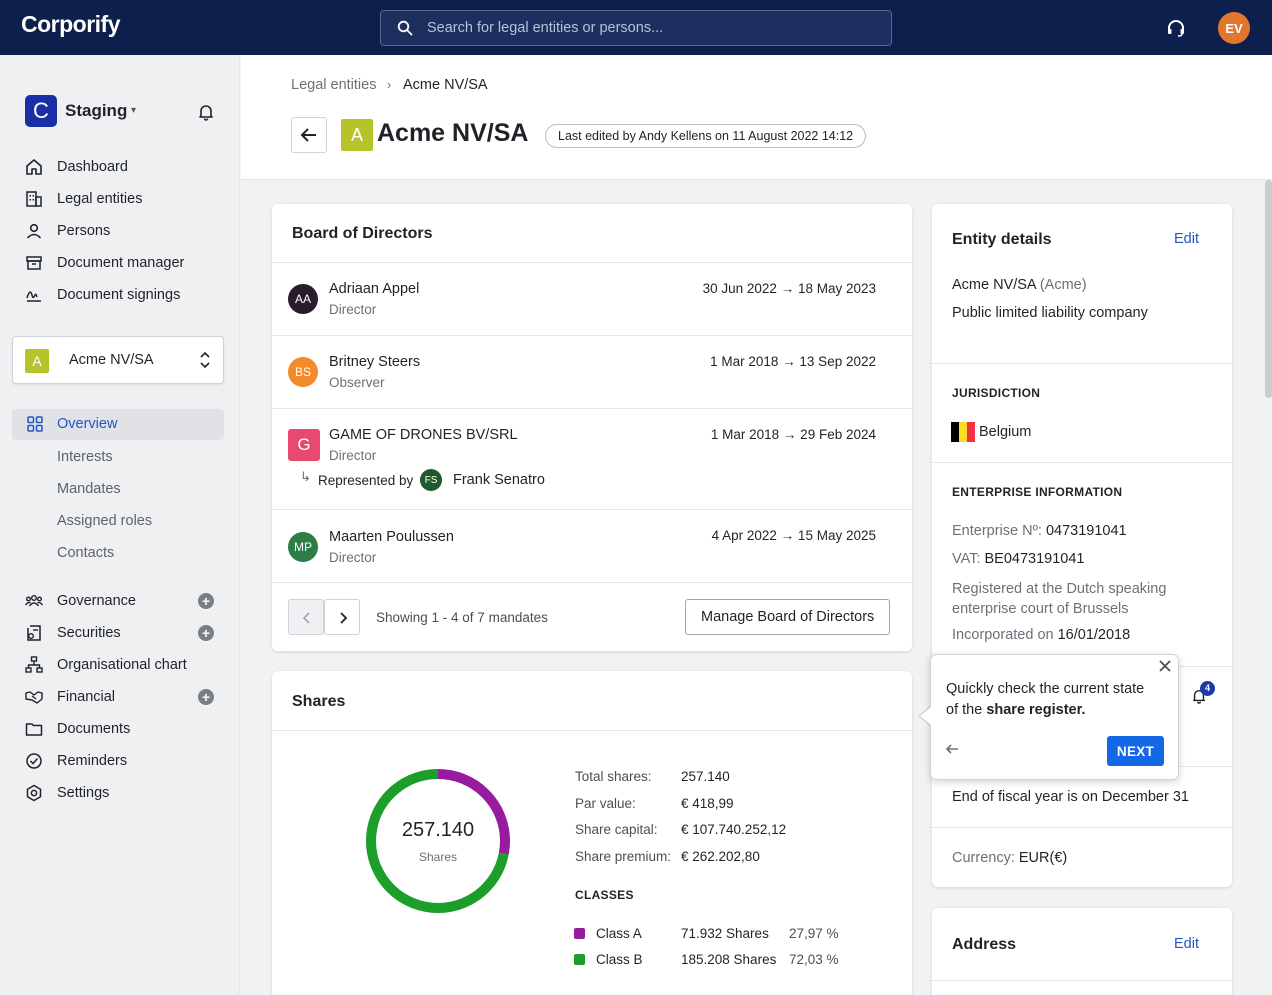 This screenshot has height=995, width=1272. Describe the element at coordinates (34, 231) in the screenshot. I see `person-icon` at that location.